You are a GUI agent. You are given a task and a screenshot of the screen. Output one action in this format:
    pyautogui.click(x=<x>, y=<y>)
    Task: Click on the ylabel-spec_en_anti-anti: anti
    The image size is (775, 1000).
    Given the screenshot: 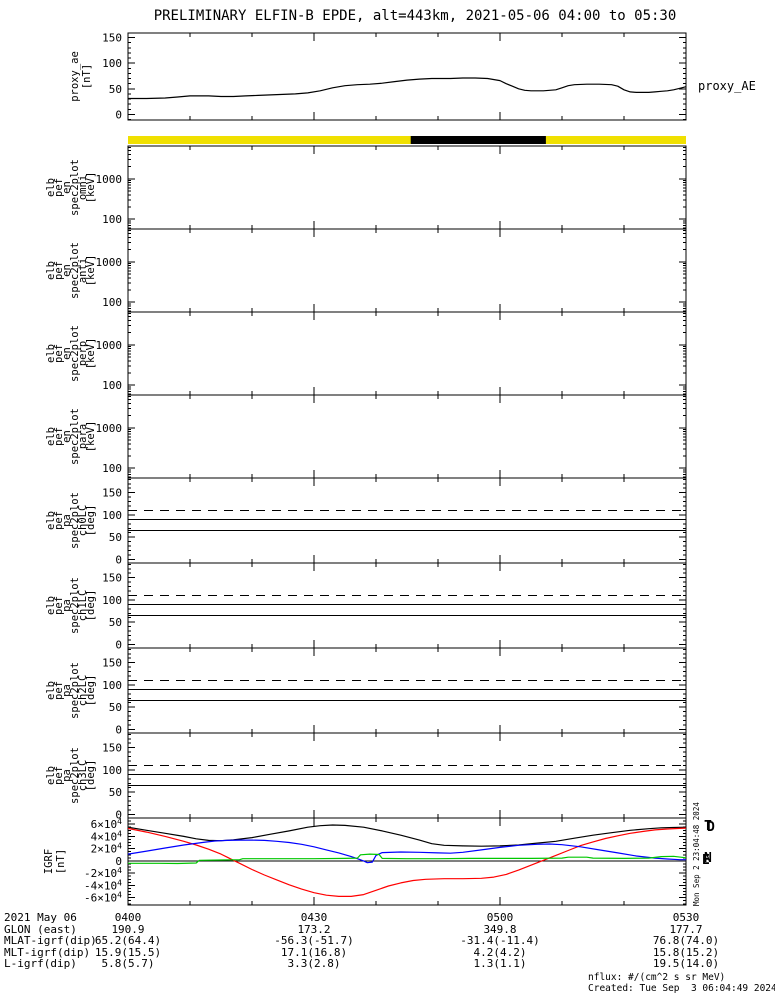 What is the action you would take?
    pyautogui.click(x=83, y=270)
    